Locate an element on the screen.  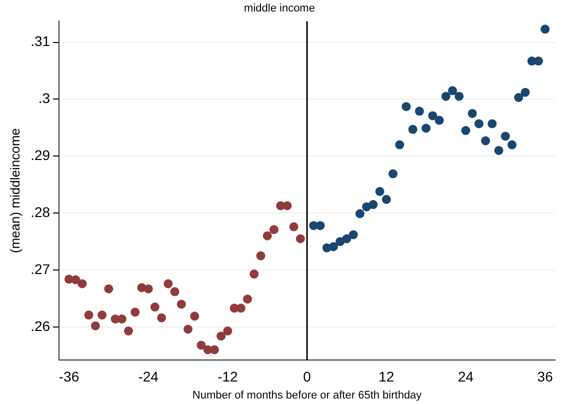
x-tick-label: -24 is located at coordinates (148, 376).